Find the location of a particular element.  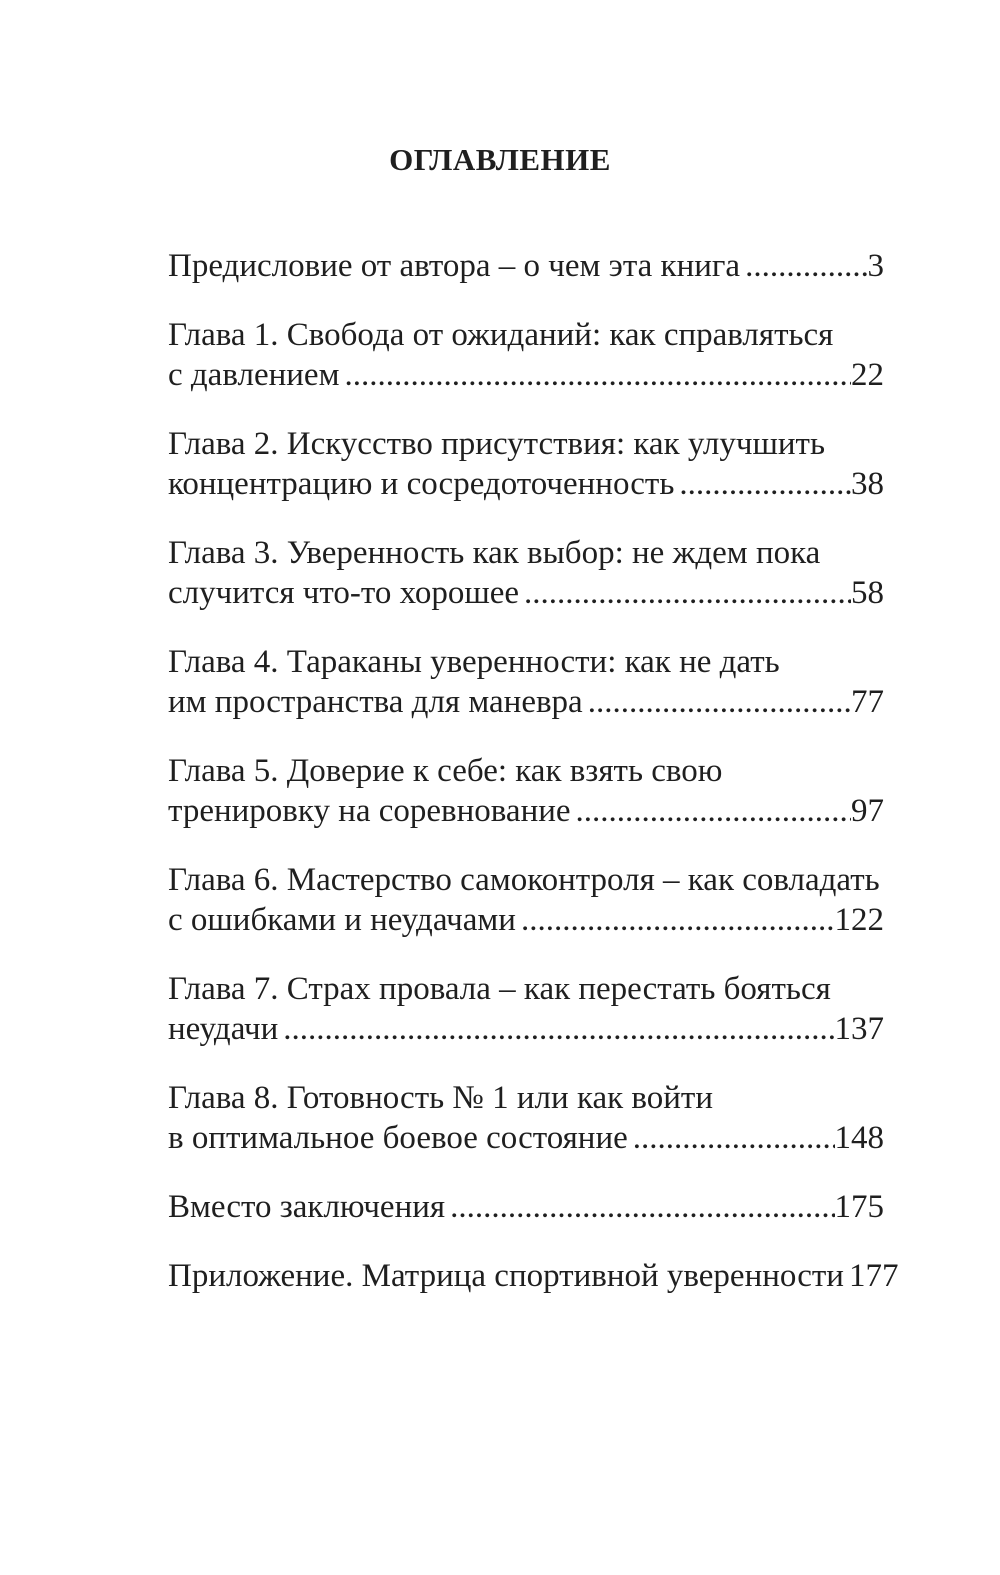

toc-entry-text: Предисловие от автора – о чем эта книга is located at coordinates (454, 265).